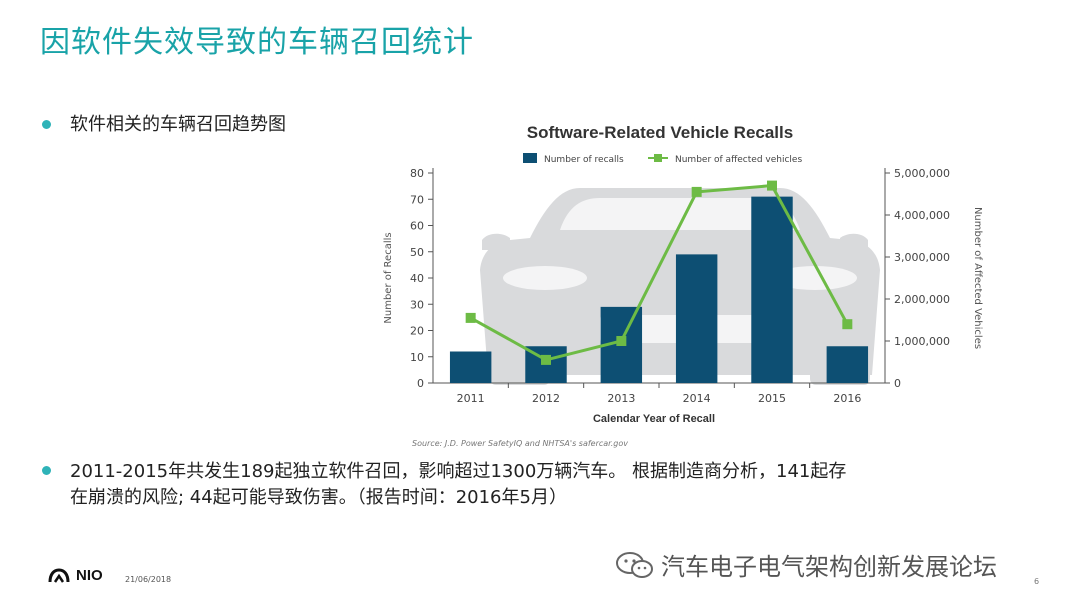 This screenshot has width=1080, height=608. Describe the element at coordinates (621, 398) in the screenshot. I see `x-tick-label: 2013` at that location.